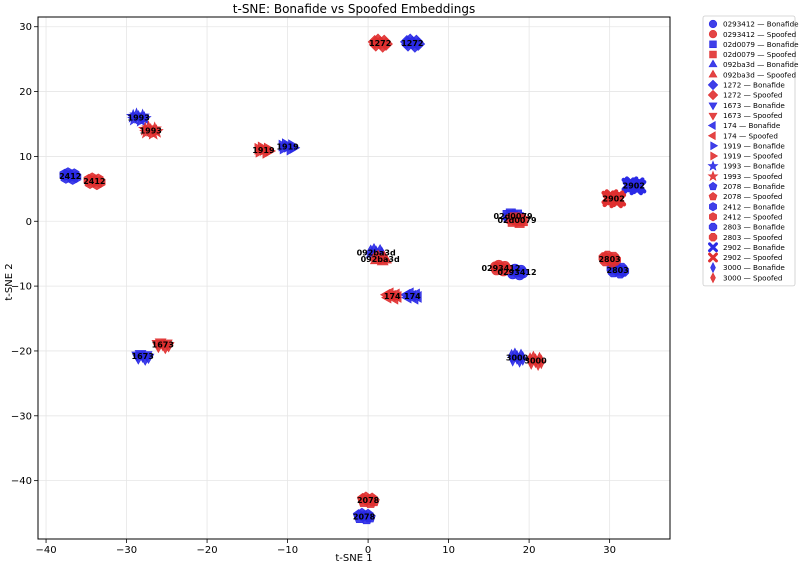  I want to click on cluster-label: 02d0079, so click(517, 220).